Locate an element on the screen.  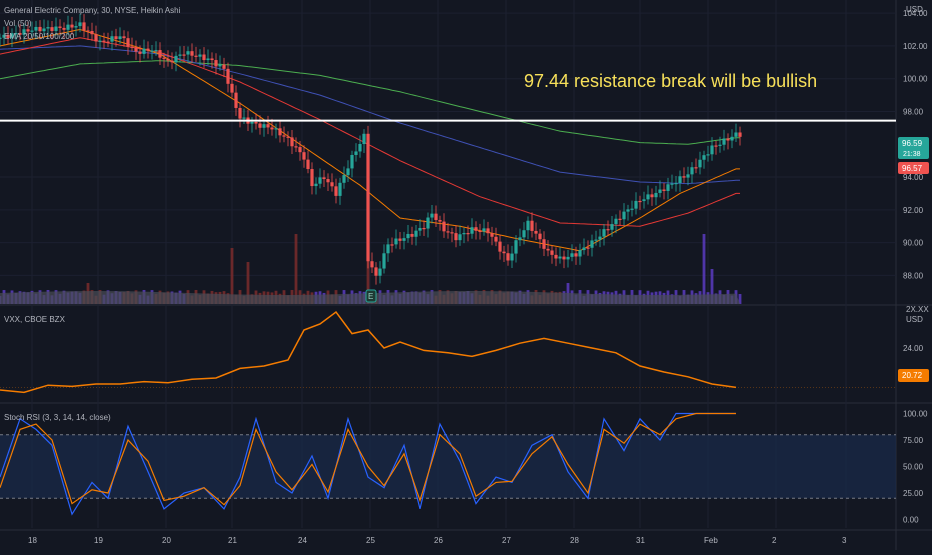
volume-legend: Vol (50) is located at coordinates (18, 23).